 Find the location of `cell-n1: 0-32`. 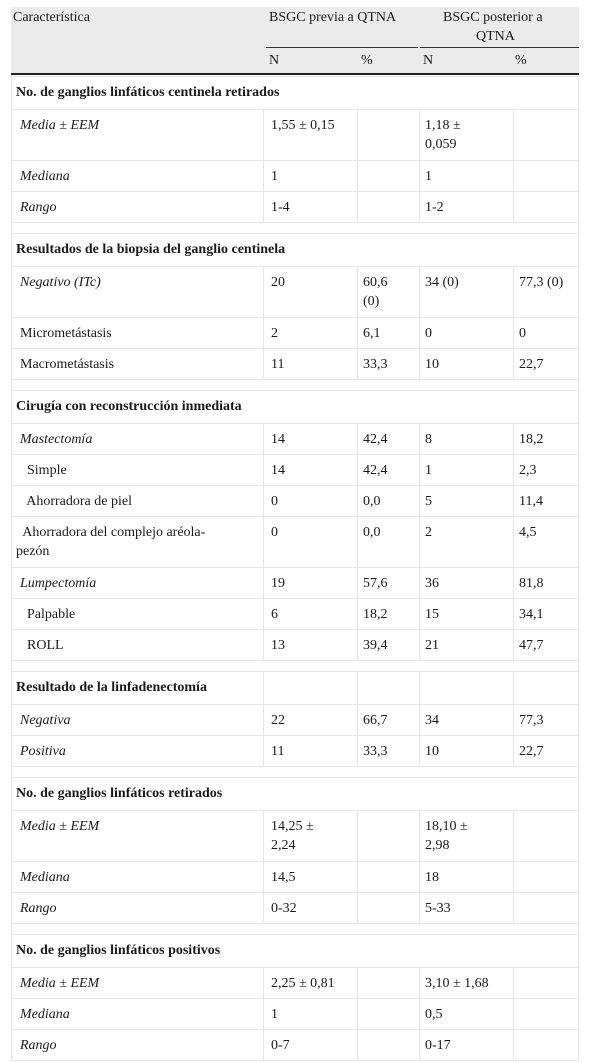

cell-n1: 0-32 is located at coordinates (284, 908).